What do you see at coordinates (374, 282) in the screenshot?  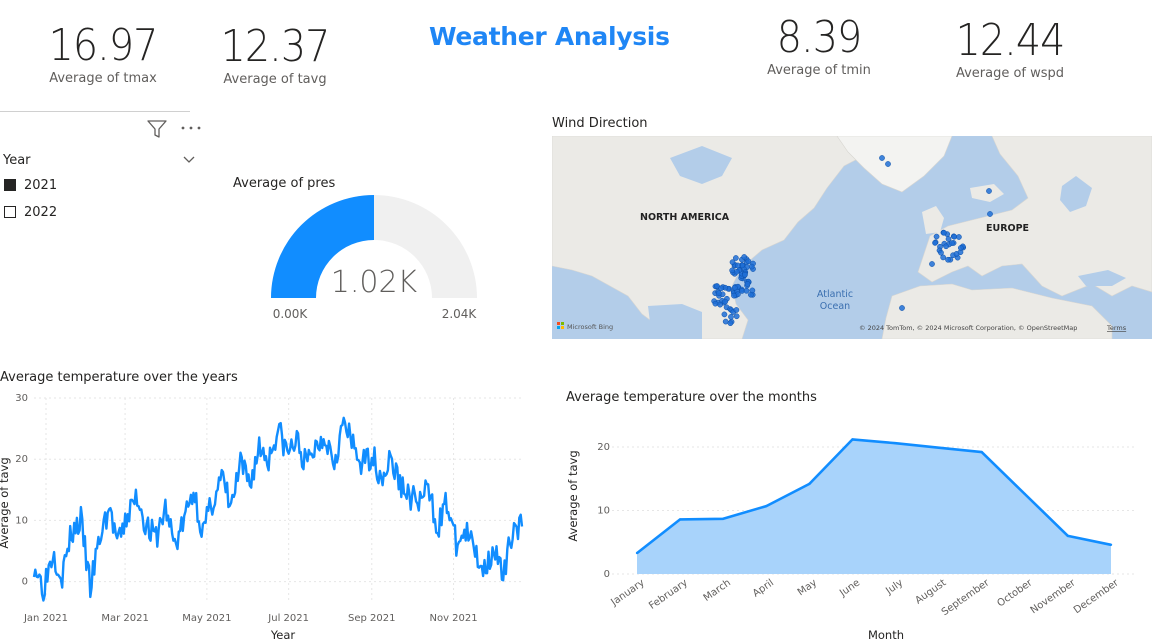 I see `gauge-value: 1.02K` at bounding box center [374, 282].